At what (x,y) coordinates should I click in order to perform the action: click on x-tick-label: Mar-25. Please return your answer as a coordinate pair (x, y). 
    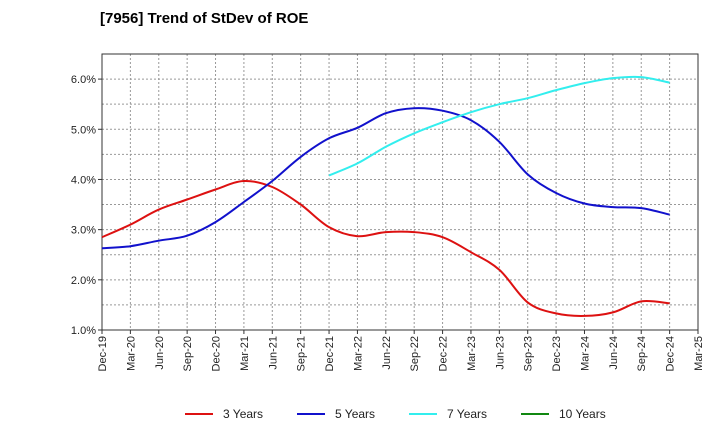
    Looking at the image, I should click on (699, 353).